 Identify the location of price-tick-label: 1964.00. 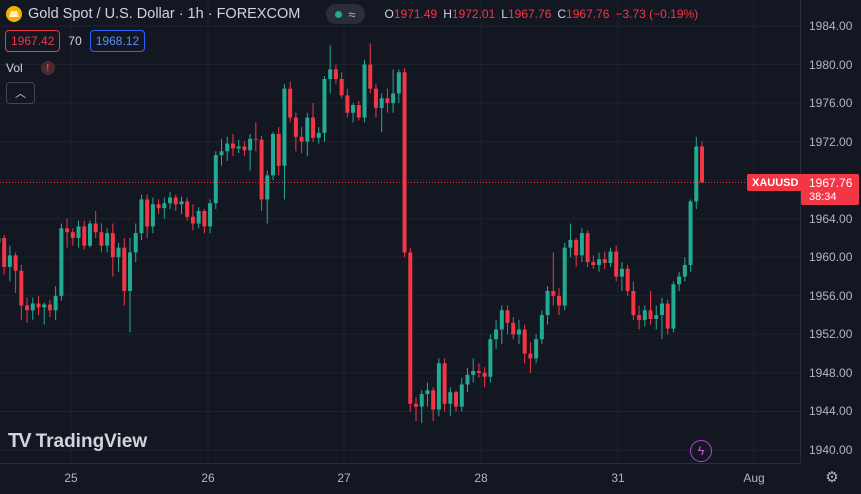
(830, 219).